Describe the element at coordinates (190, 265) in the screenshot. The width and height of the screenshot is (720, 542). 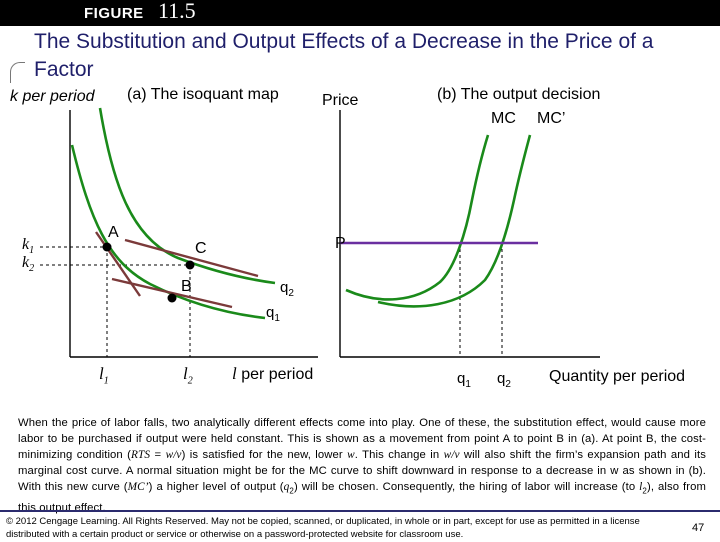
I see `point-c-dot` at that location.